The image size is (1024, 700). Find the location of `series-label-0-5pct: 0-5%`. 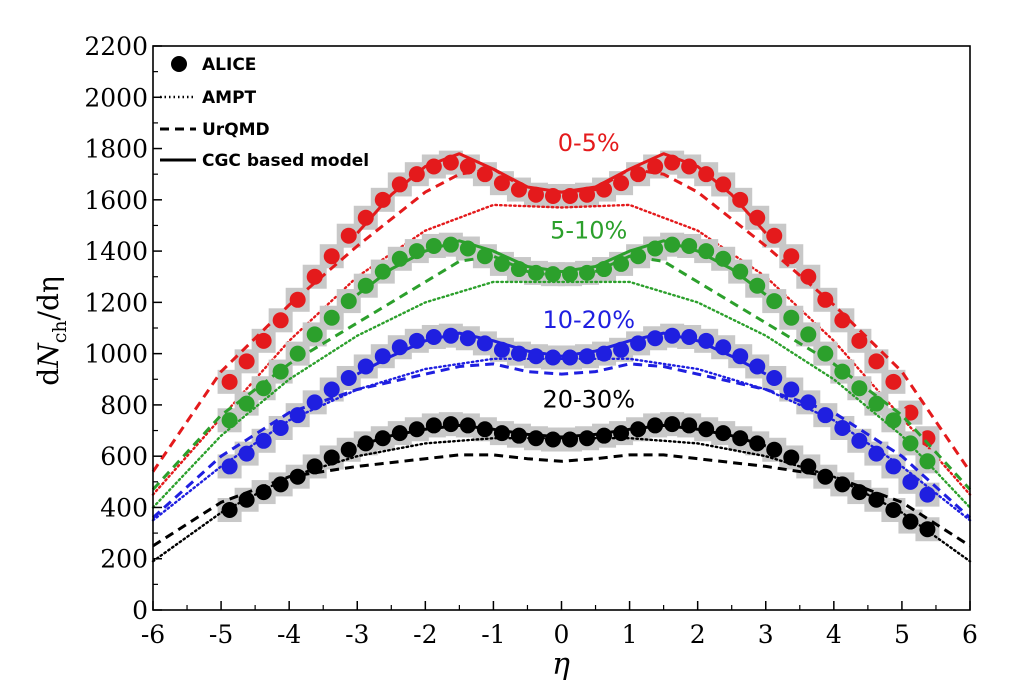

series-label-0-5pct: 0-5% is located at coordinates (589, 143).